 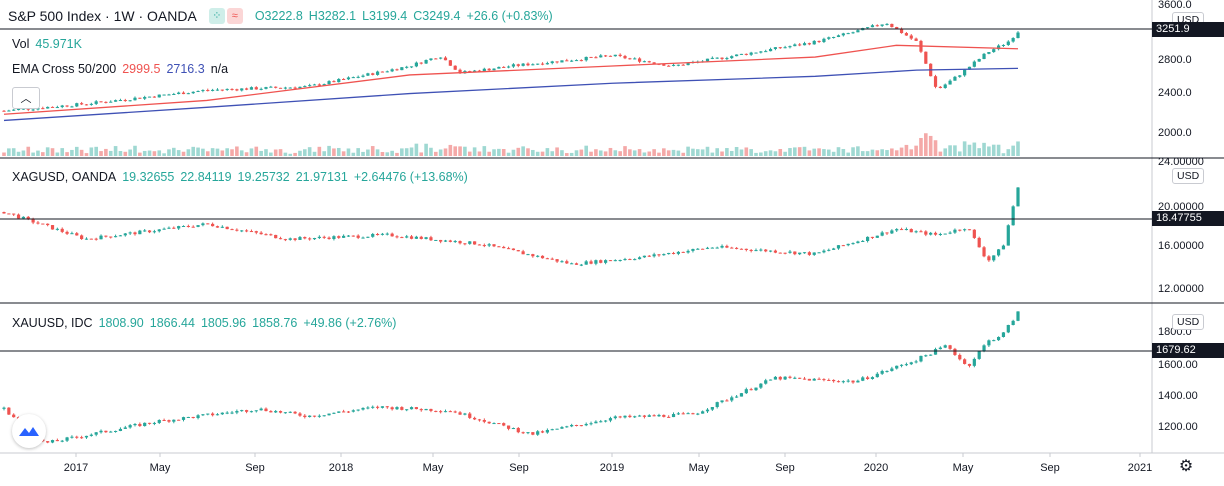 What do you see at coordinates (58, 44) in the screenshot?
I see `volume-value: 45.971K` at bounding box center [58, 44].